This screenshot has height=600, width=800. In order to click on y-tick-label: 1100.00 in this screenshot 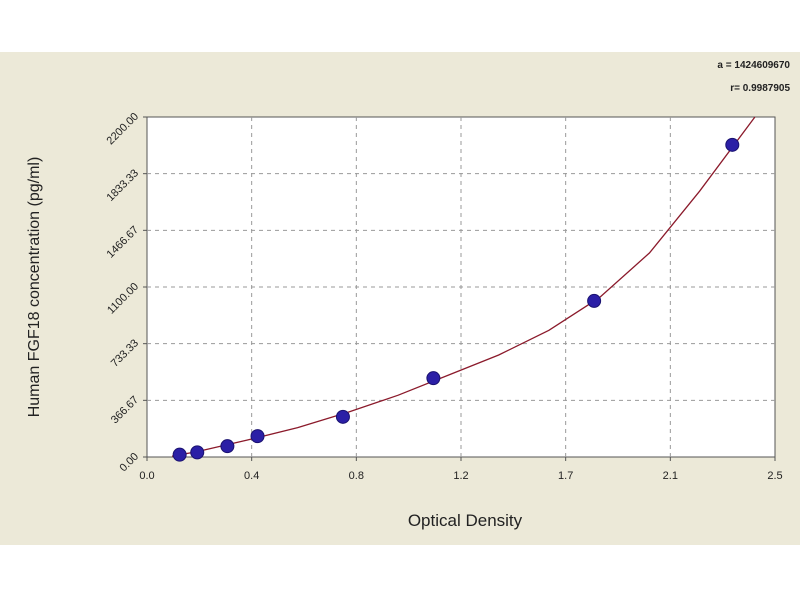, I will do `click(123, 299)`.